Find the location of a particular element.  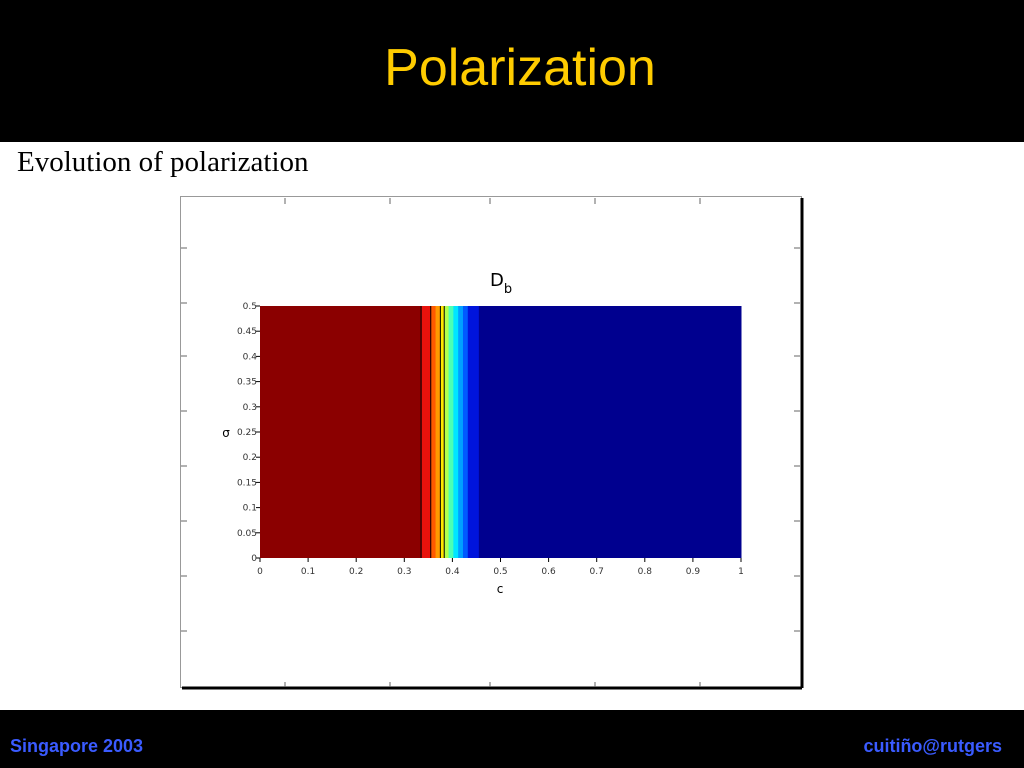

y-tick-label-8: 0.4 is located at coordinates (250, 357).